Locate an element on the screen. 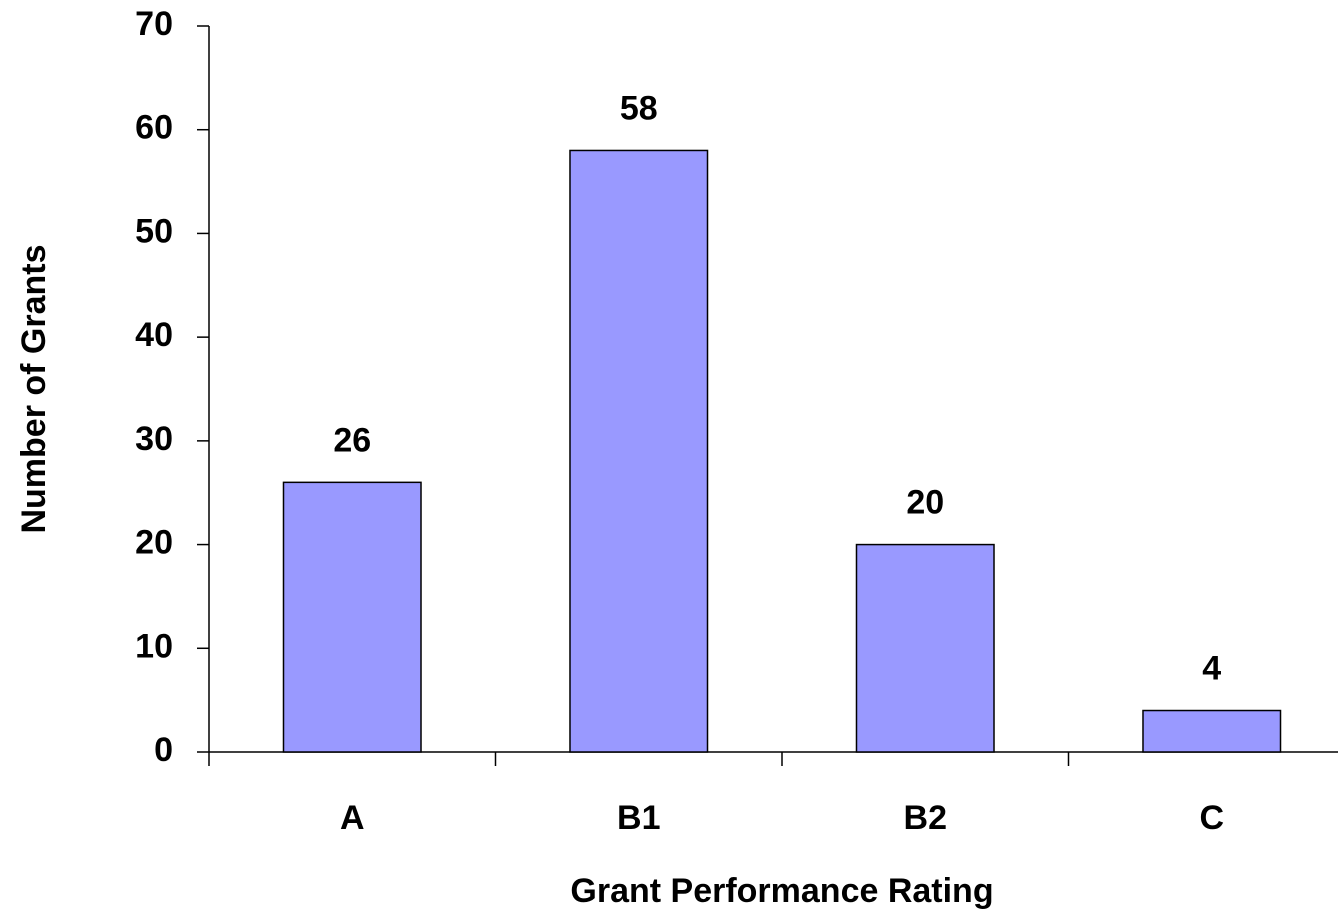 The width and height of the screenshot is (1338, 919). y-tick-label: 10 is located at coordinates (154, 646).